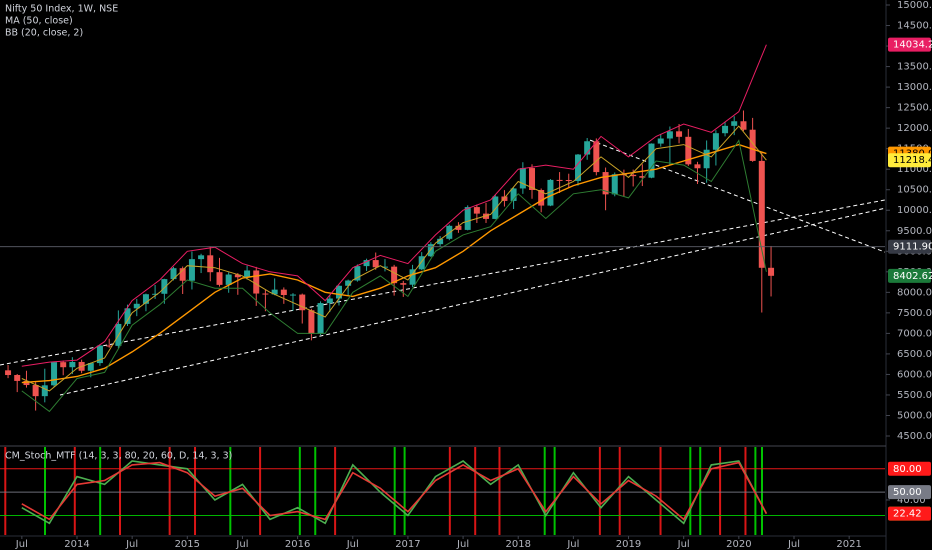 Image resolution: width=932 pixels, height=550 pixels. What do you see at coordinates (914, 436) in the screenshot?
I see `y-tick-label: 4500.00` at bounding box center [914, 436].